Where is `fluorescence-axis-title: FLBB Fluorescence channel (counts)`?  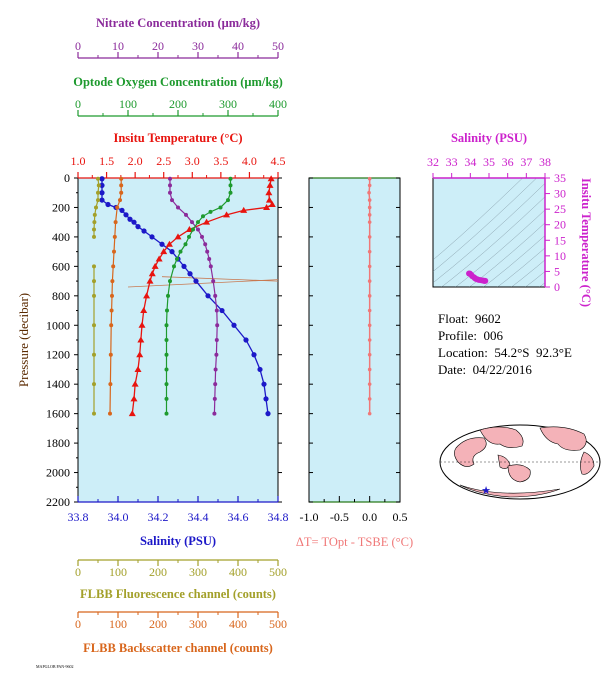
fluorescence-axis-title: FLBB Fluorescence channel (counts) is located at coordinates (178, 594).